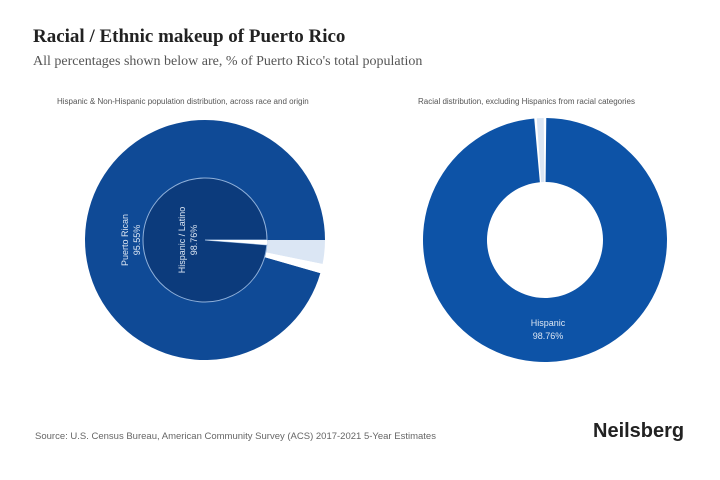 This screenshot has width=720, height=480. Describe the element at coordinates (189, 36) in the screenshot. I see `page-title: Racial / Ethnic makeup of Puerto Rico` at that location.